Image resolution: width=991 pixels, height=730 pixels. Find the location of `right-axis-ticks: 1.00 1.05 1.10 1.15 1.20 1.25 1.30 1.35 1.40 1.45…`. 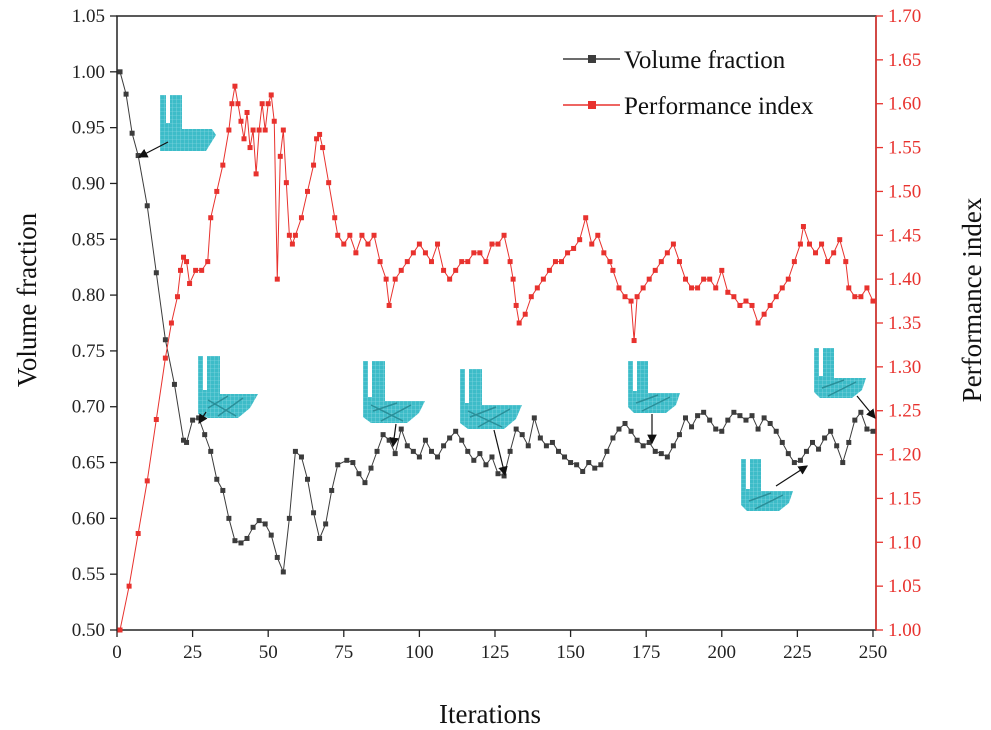

right-axis-ticks: 1.00 1.05 1.10 1.15 1.20 1.25 1.30 1.35 1.40 1.45… is located at coordinates (898, 323).